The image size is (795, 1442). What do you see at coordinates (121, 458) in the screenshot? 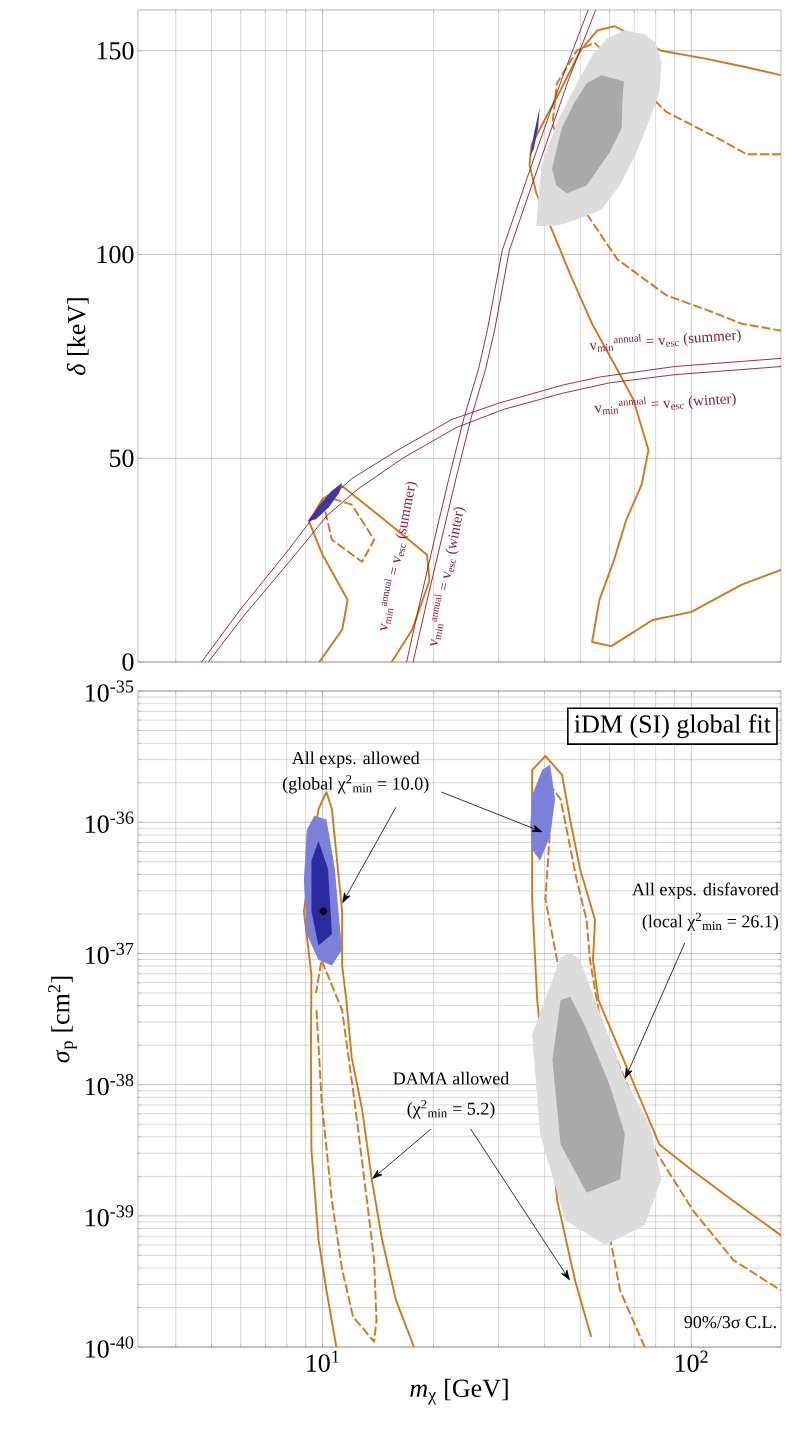
I see `y-tick-label: 50` at bounding box center [121, 458].